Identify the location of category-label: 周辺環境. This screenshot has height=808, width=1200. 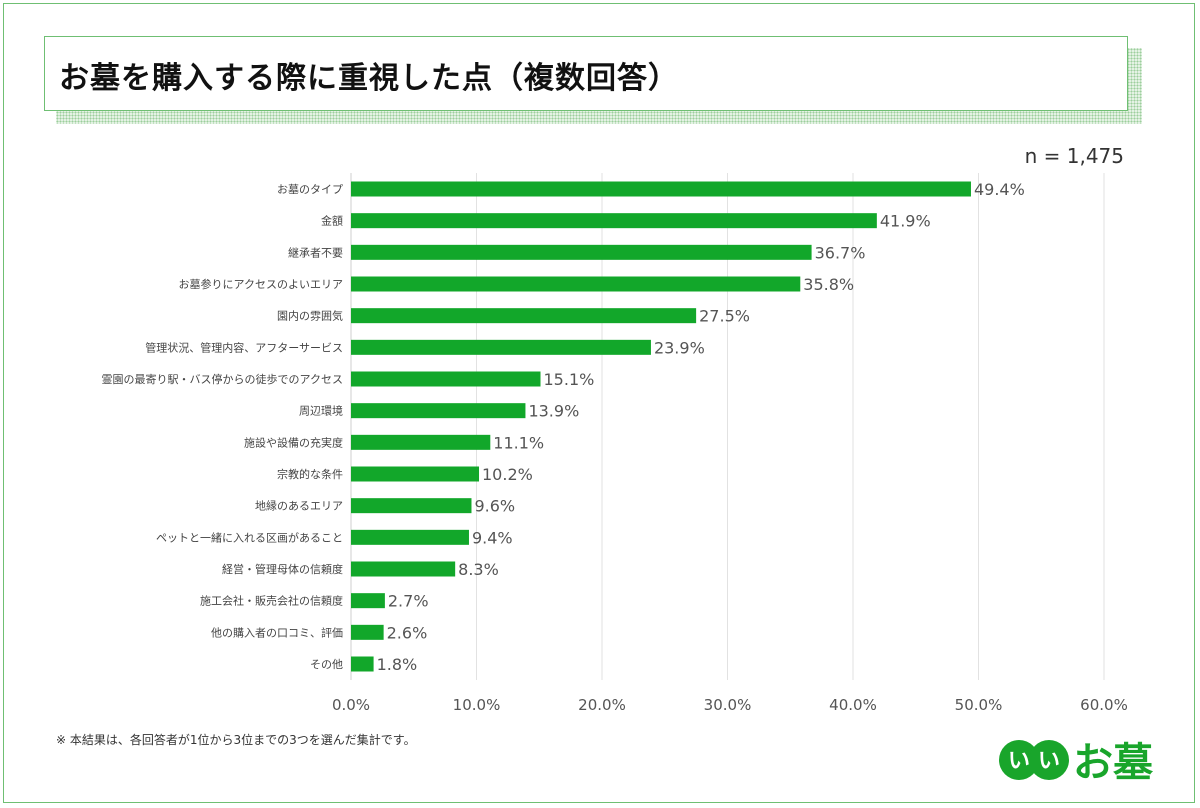
(321, 411).